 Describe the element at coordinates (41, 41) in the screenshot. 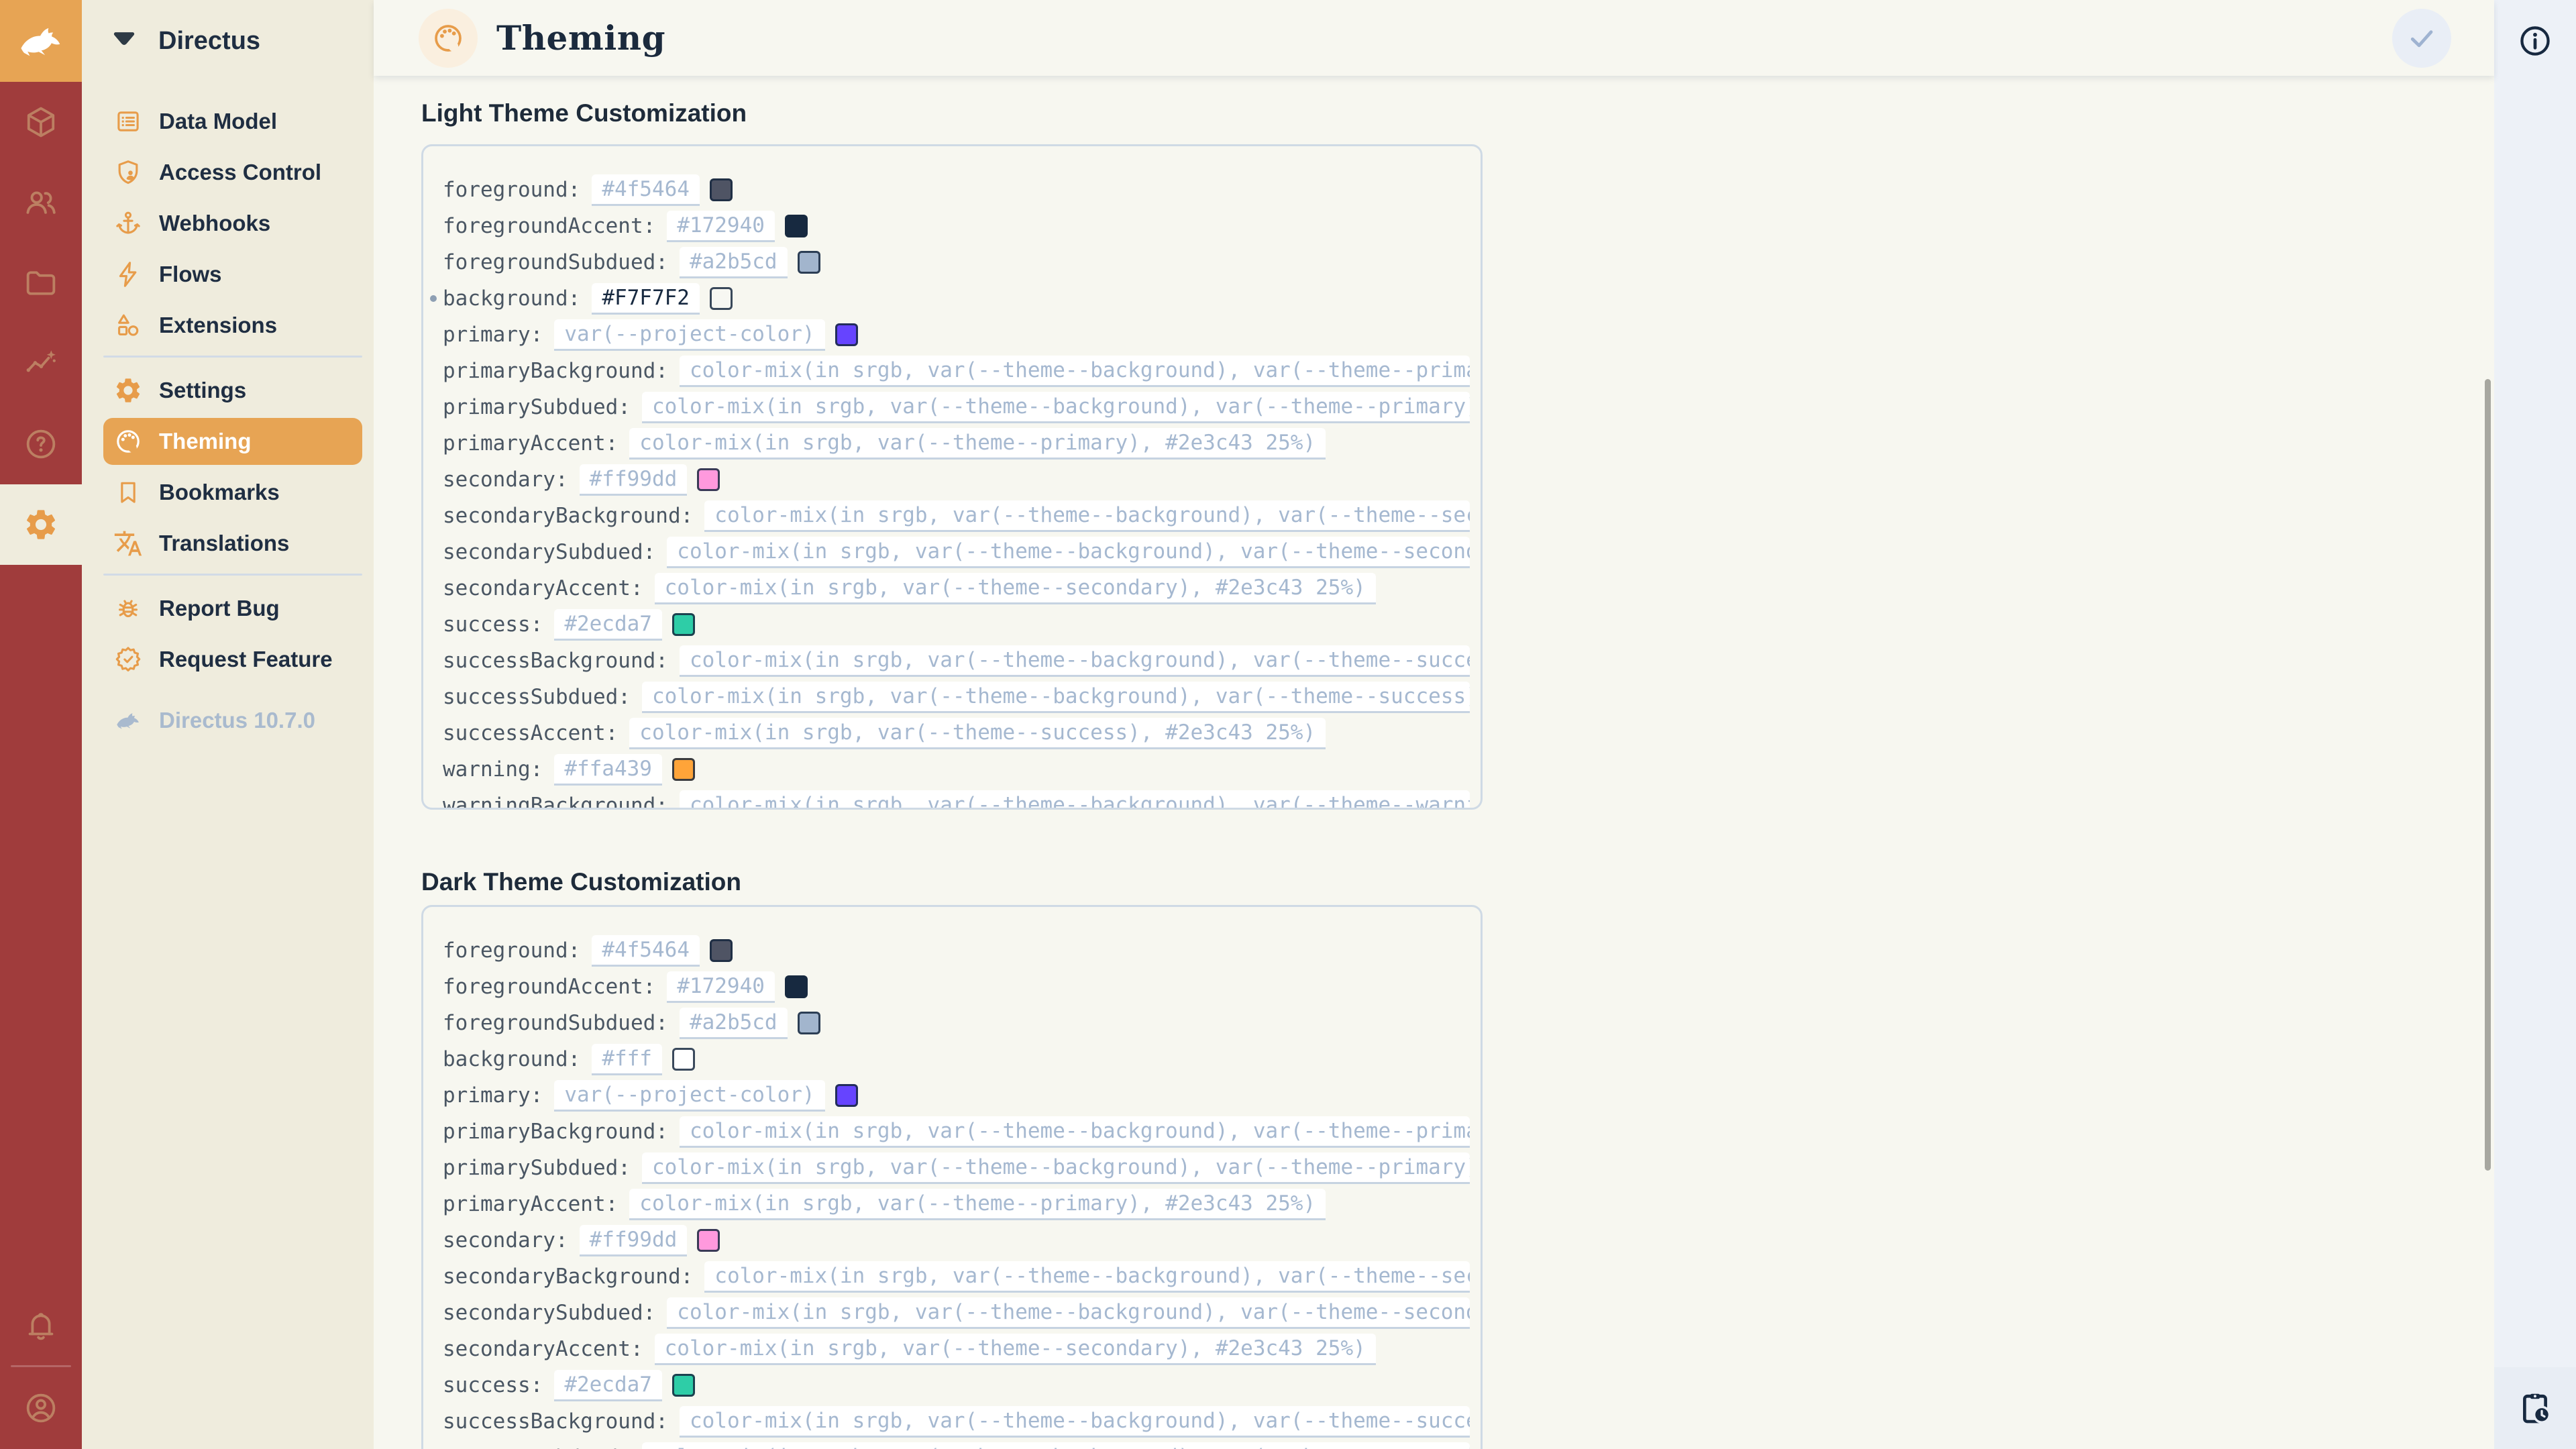

I see `directus-logo` at that location.